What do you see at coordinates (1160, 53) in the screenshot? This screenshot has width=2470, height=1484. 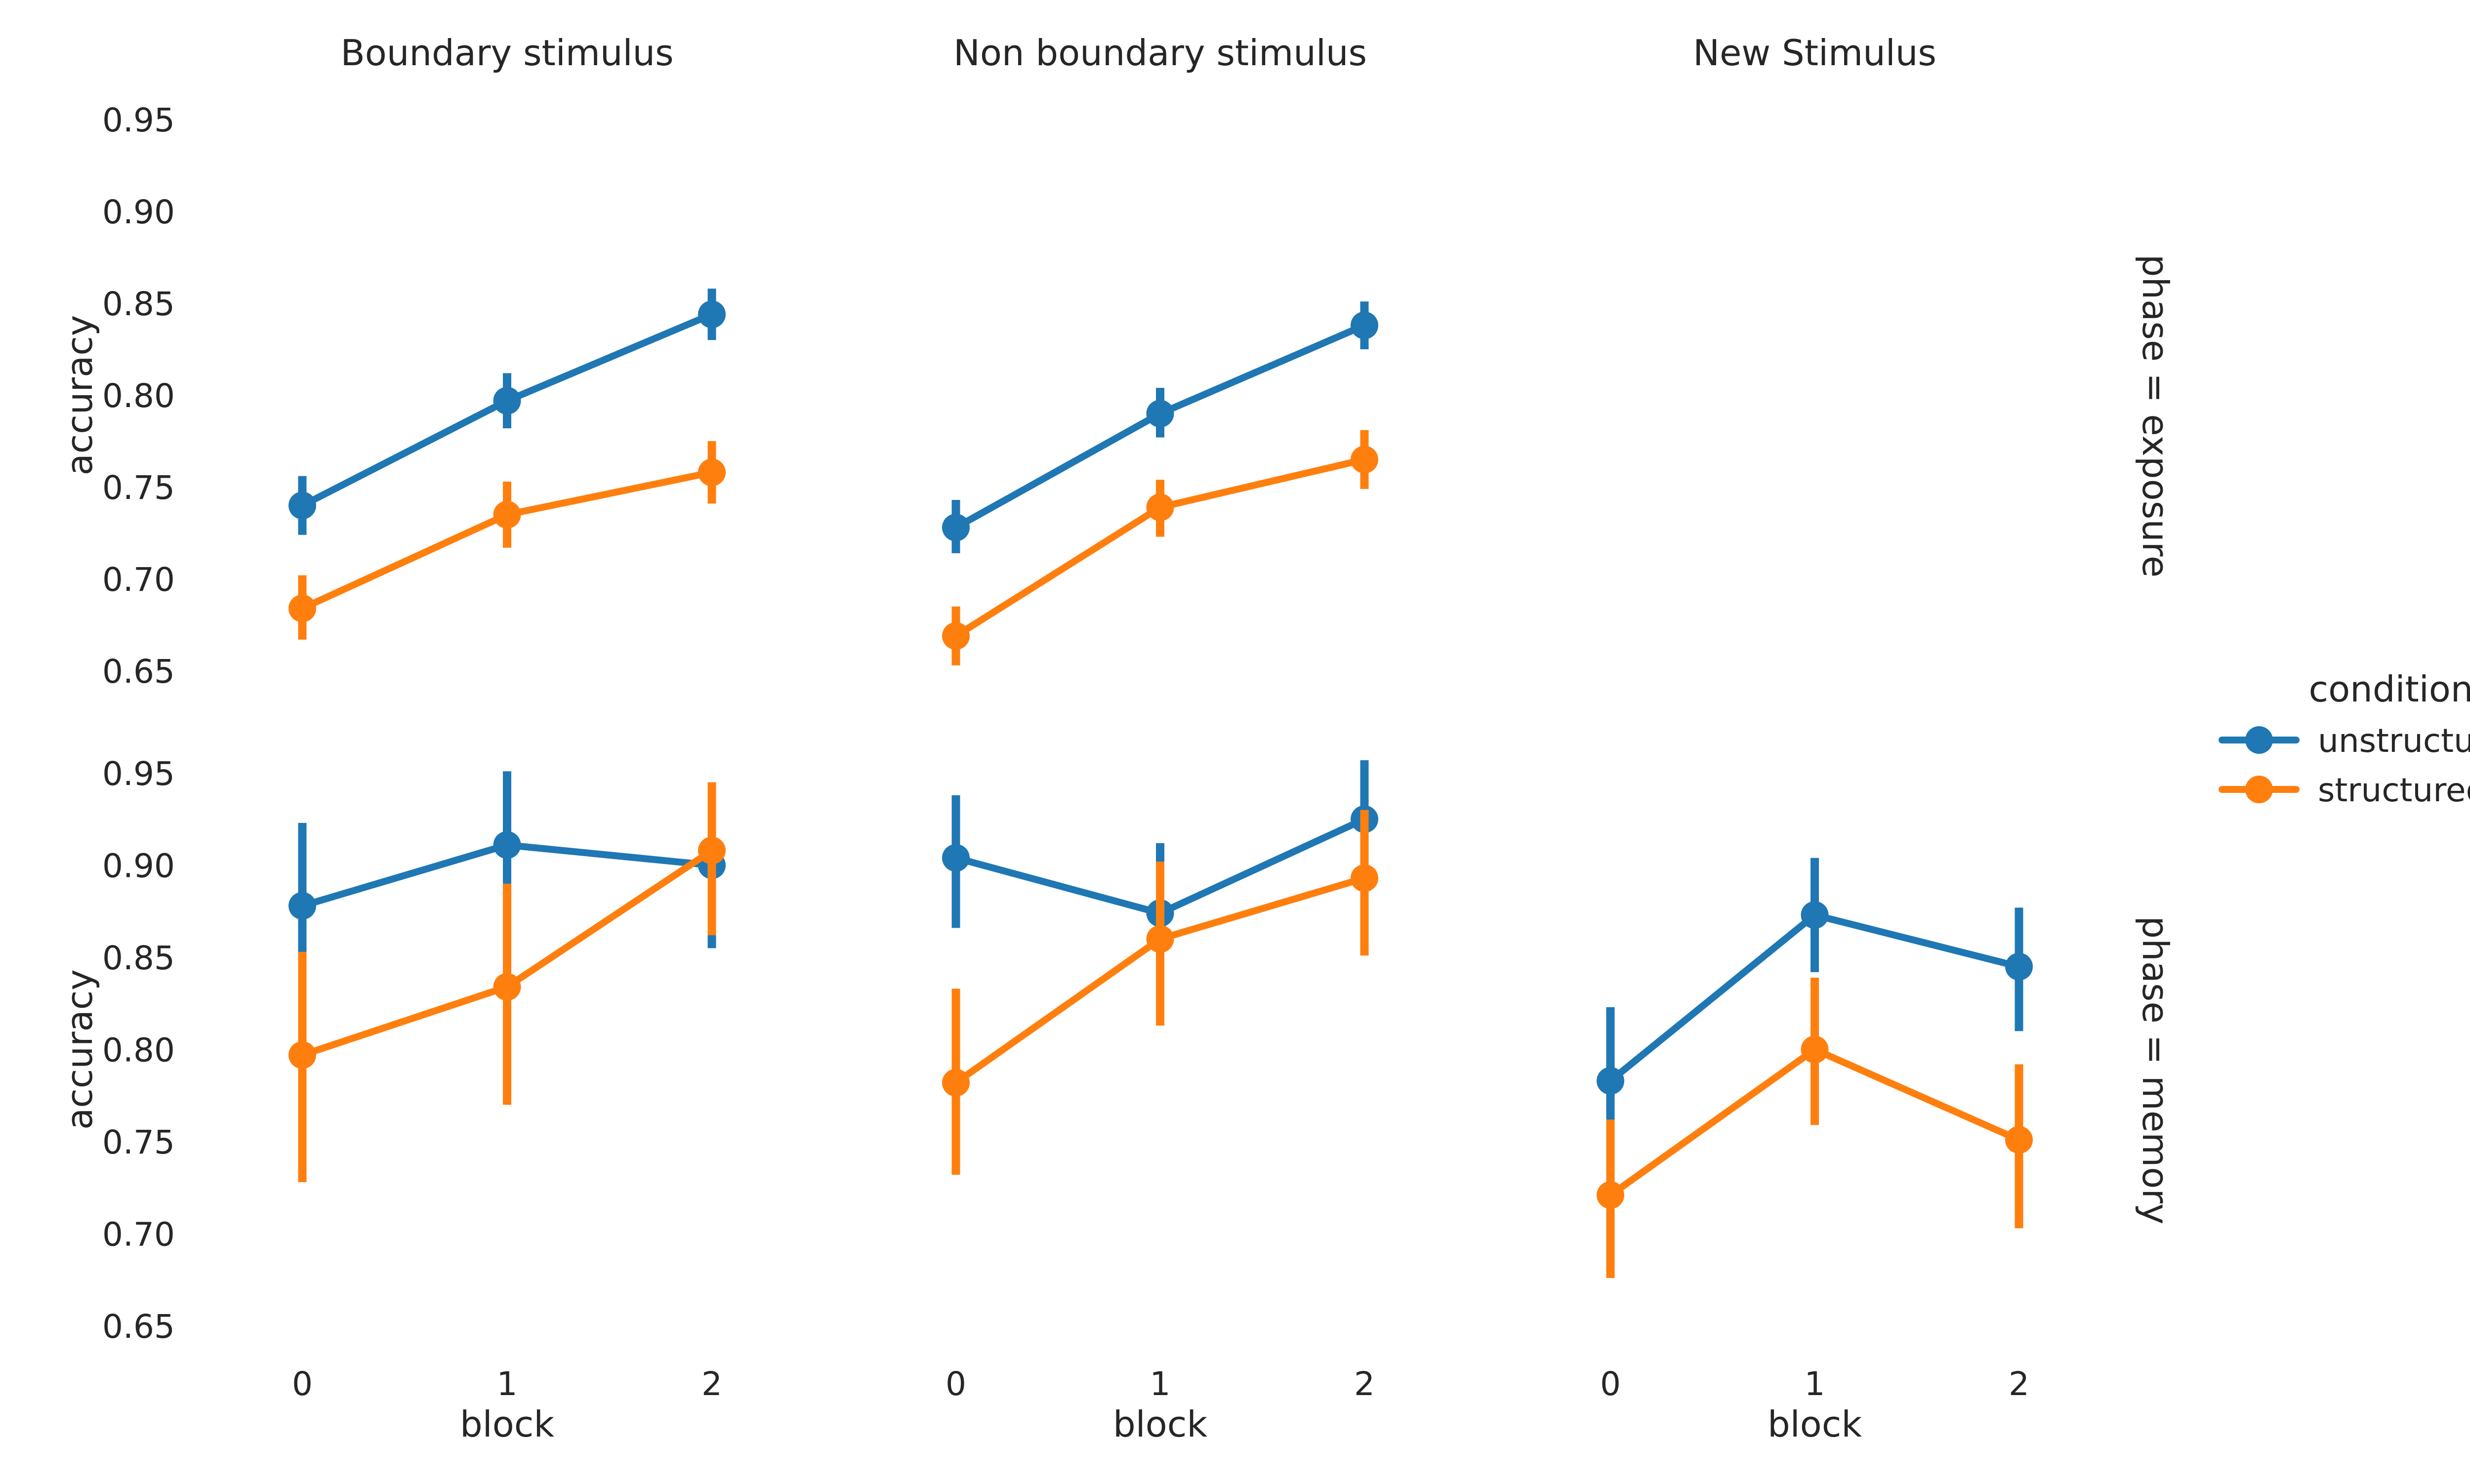 I see `column-title: Non boundary stimulus` at bounding box center [1160, 53].